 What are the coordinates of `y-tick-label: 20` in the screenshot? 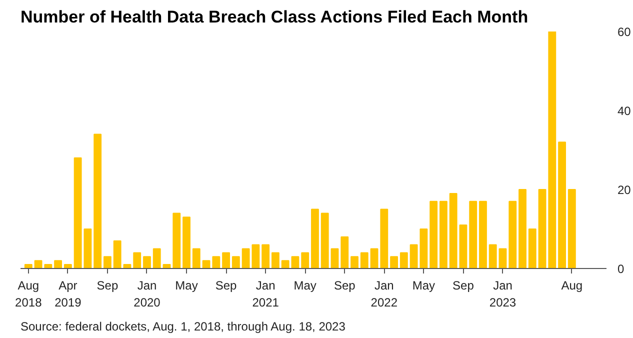 It's located at (625, 190).